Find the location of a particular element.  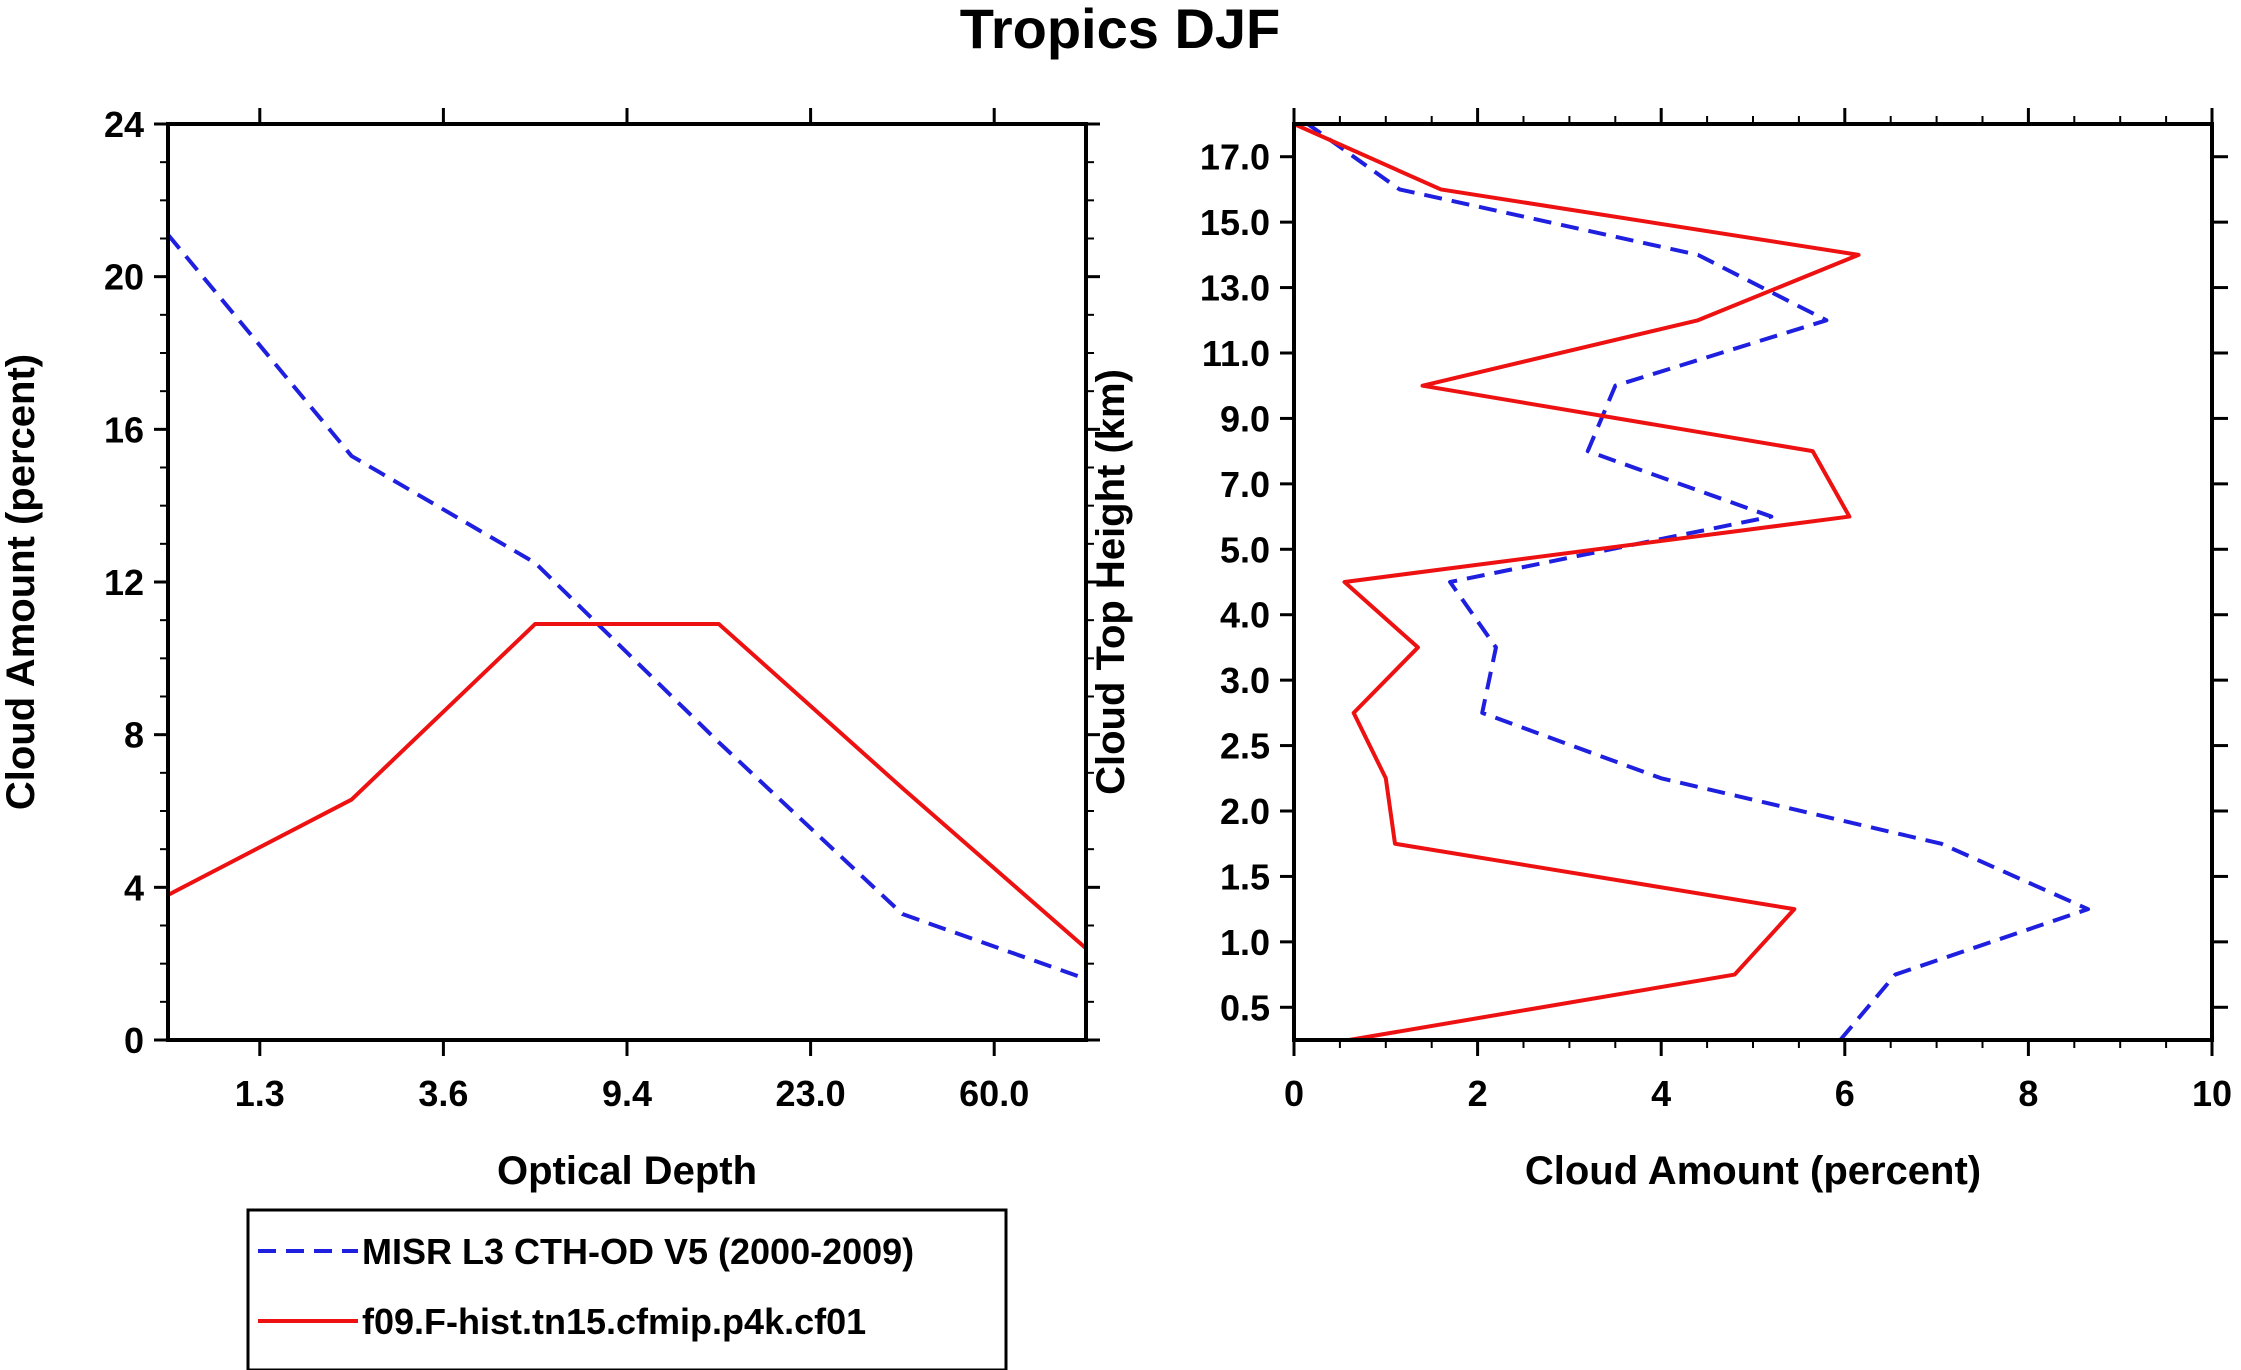

right-y-tick-label: 2.0 is located at coordinates (1245, 811).